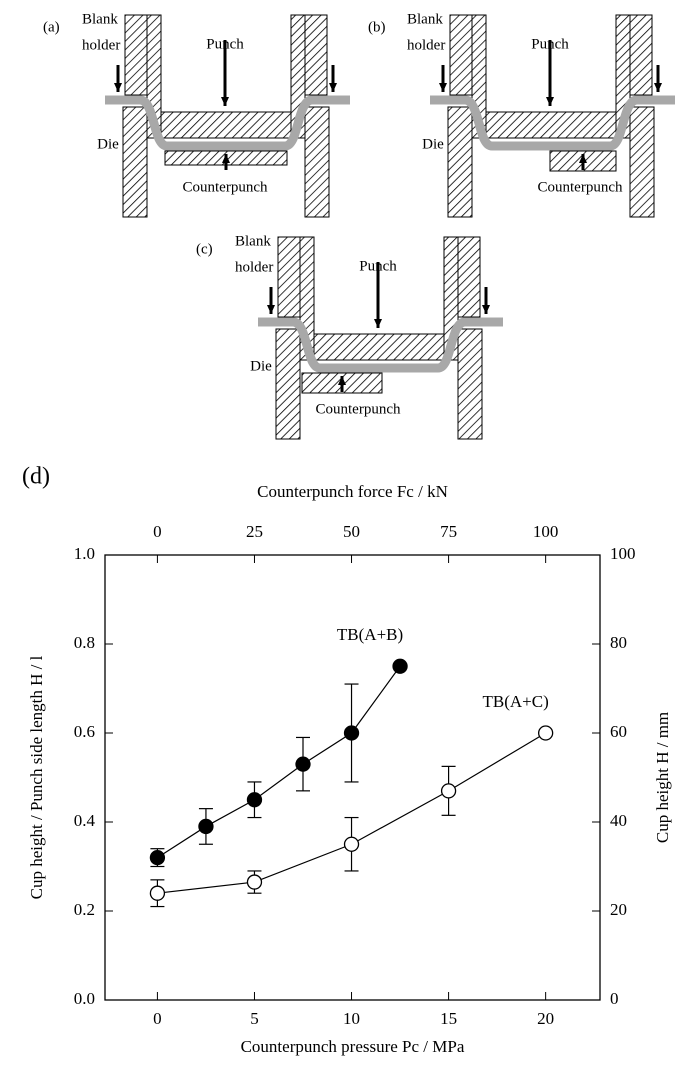  I want to click on panel-label: (d), so click(36, 477).